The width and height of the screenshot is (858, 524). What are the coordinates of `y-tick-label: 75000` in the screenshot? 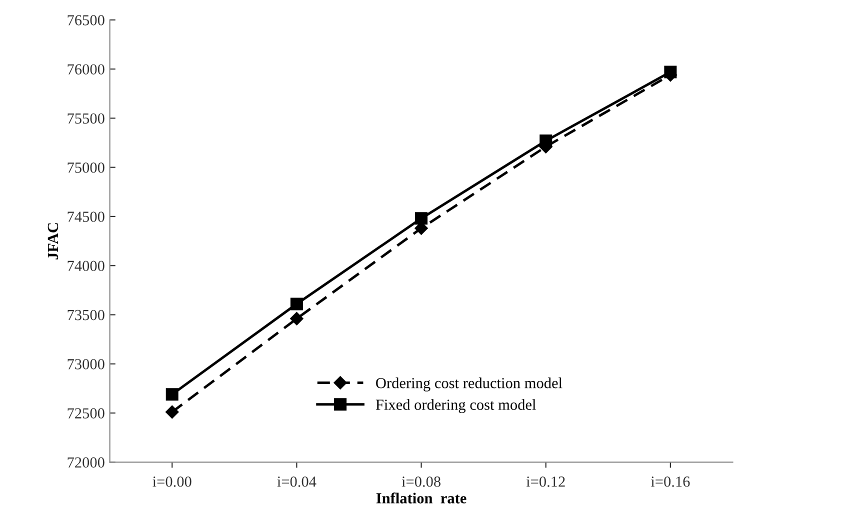 It's located at (86, 167).